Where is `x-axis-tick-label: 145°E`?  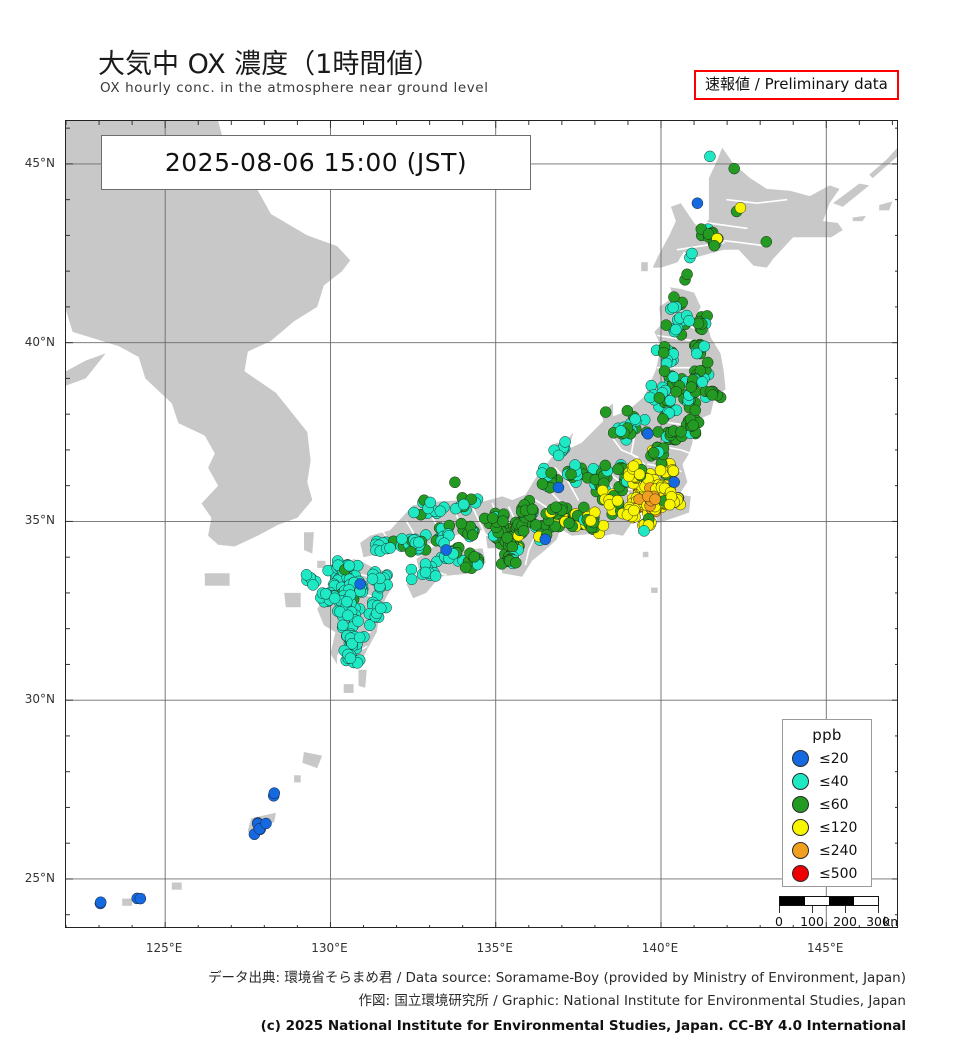 x-axis-tick-label: 145°E is located at coordinates (825, 948).